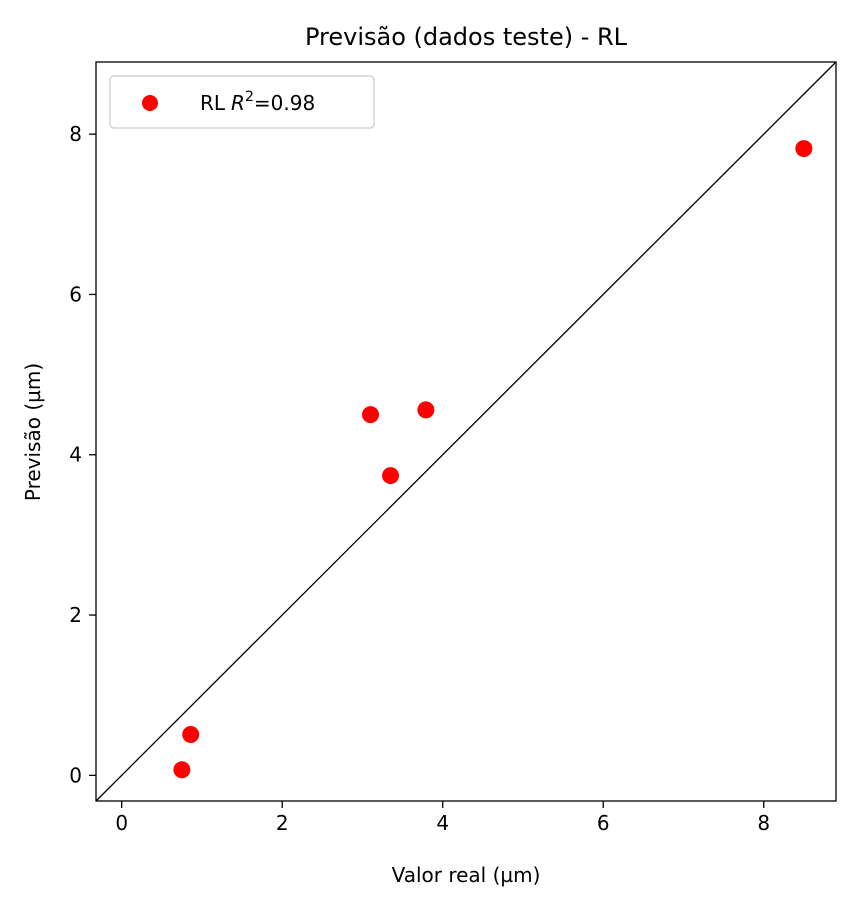  I want to click on x-tick-label: 0, so click(121, 823).